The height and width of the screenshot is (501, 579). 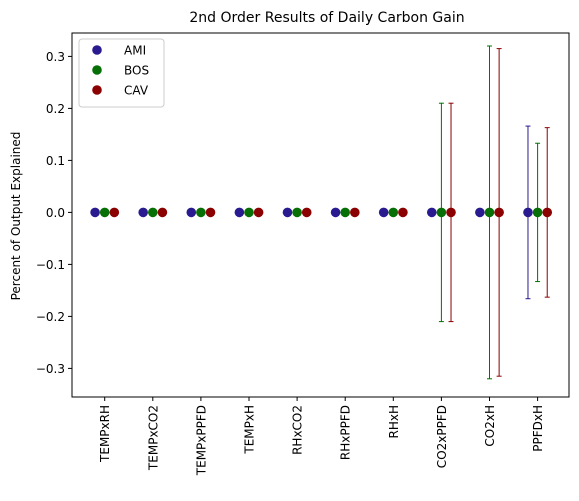 What do you see at coordinates (55, 109) in the screenshot?
I see `y-tick-label: 0.2` at bounding box center [55, 109].